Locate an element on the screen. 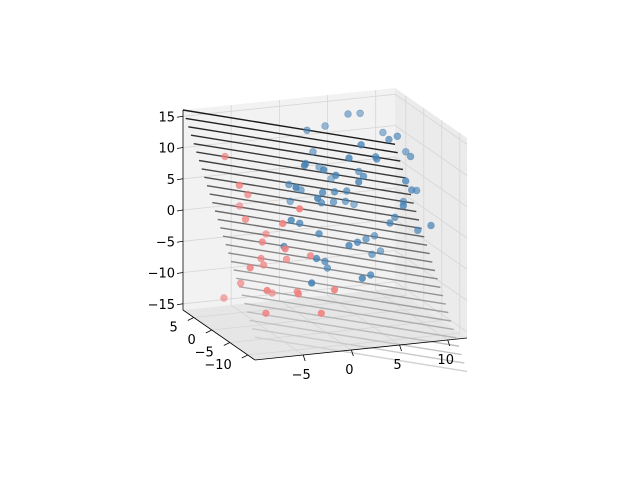  y-tick-label: 0 is located at coordinates (192, 340).